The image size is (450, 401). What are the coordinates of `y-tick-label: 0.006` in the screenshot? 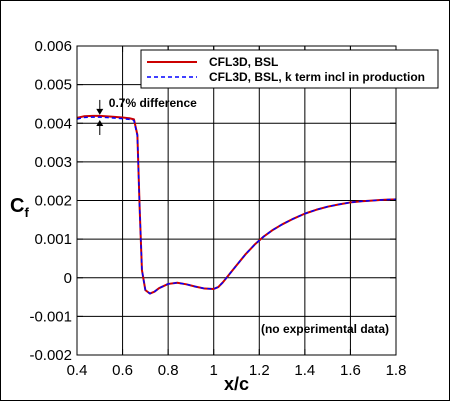 It's located at (53, 46).